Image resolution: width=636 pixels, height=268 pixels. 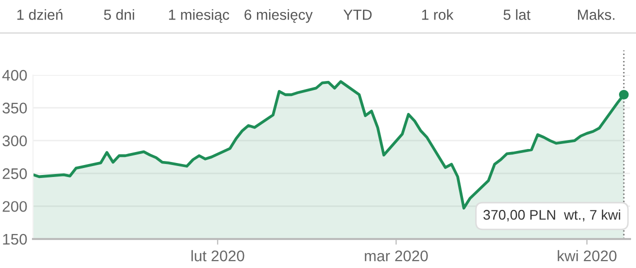 I want to click on text: 5 dni, so click(x=119, y=14).